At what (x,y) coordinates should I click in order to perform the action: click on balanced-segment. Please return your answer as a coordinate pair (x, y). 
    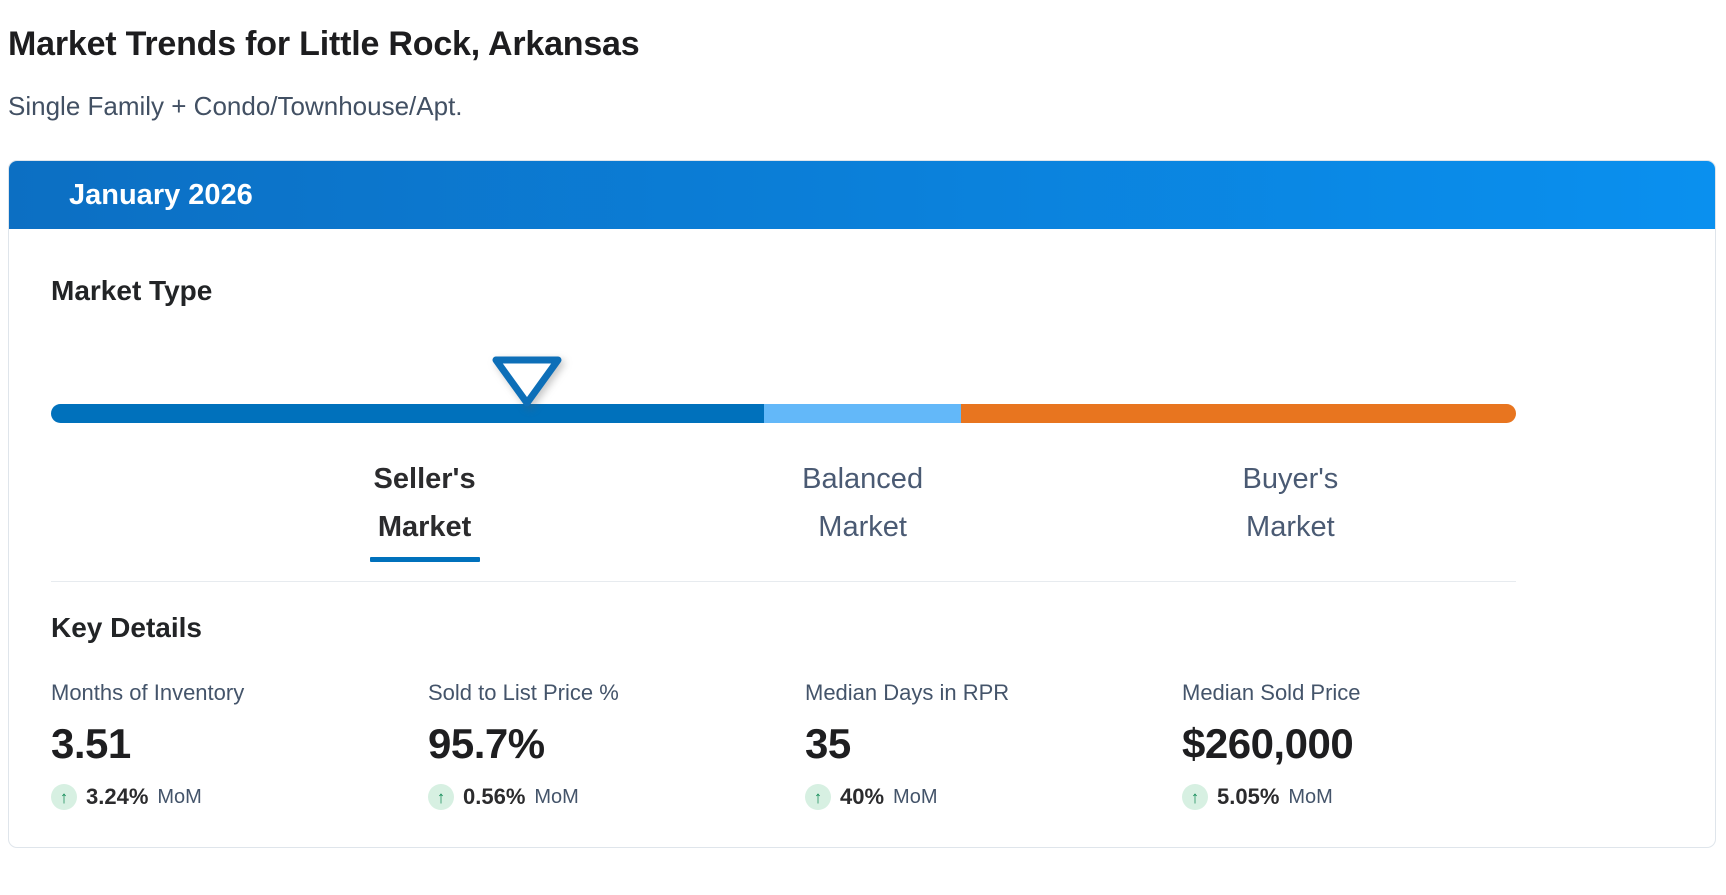
    Looking at the image, I should click on (862, 413).